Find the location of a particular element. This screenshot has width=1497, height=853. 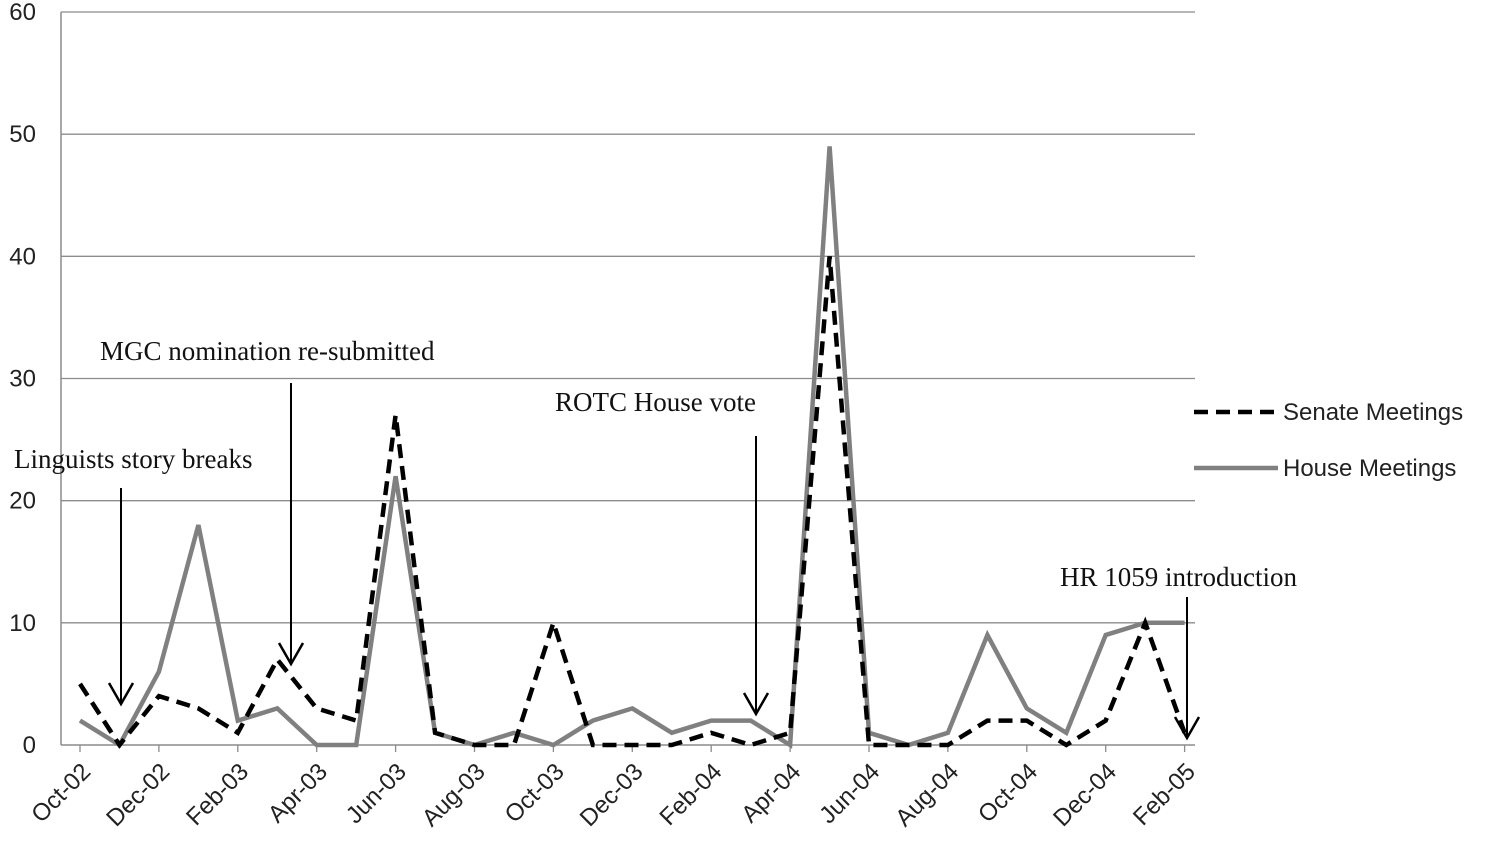

annotation-arrowhead-hr1059 is located at coordinates (1187, 728).